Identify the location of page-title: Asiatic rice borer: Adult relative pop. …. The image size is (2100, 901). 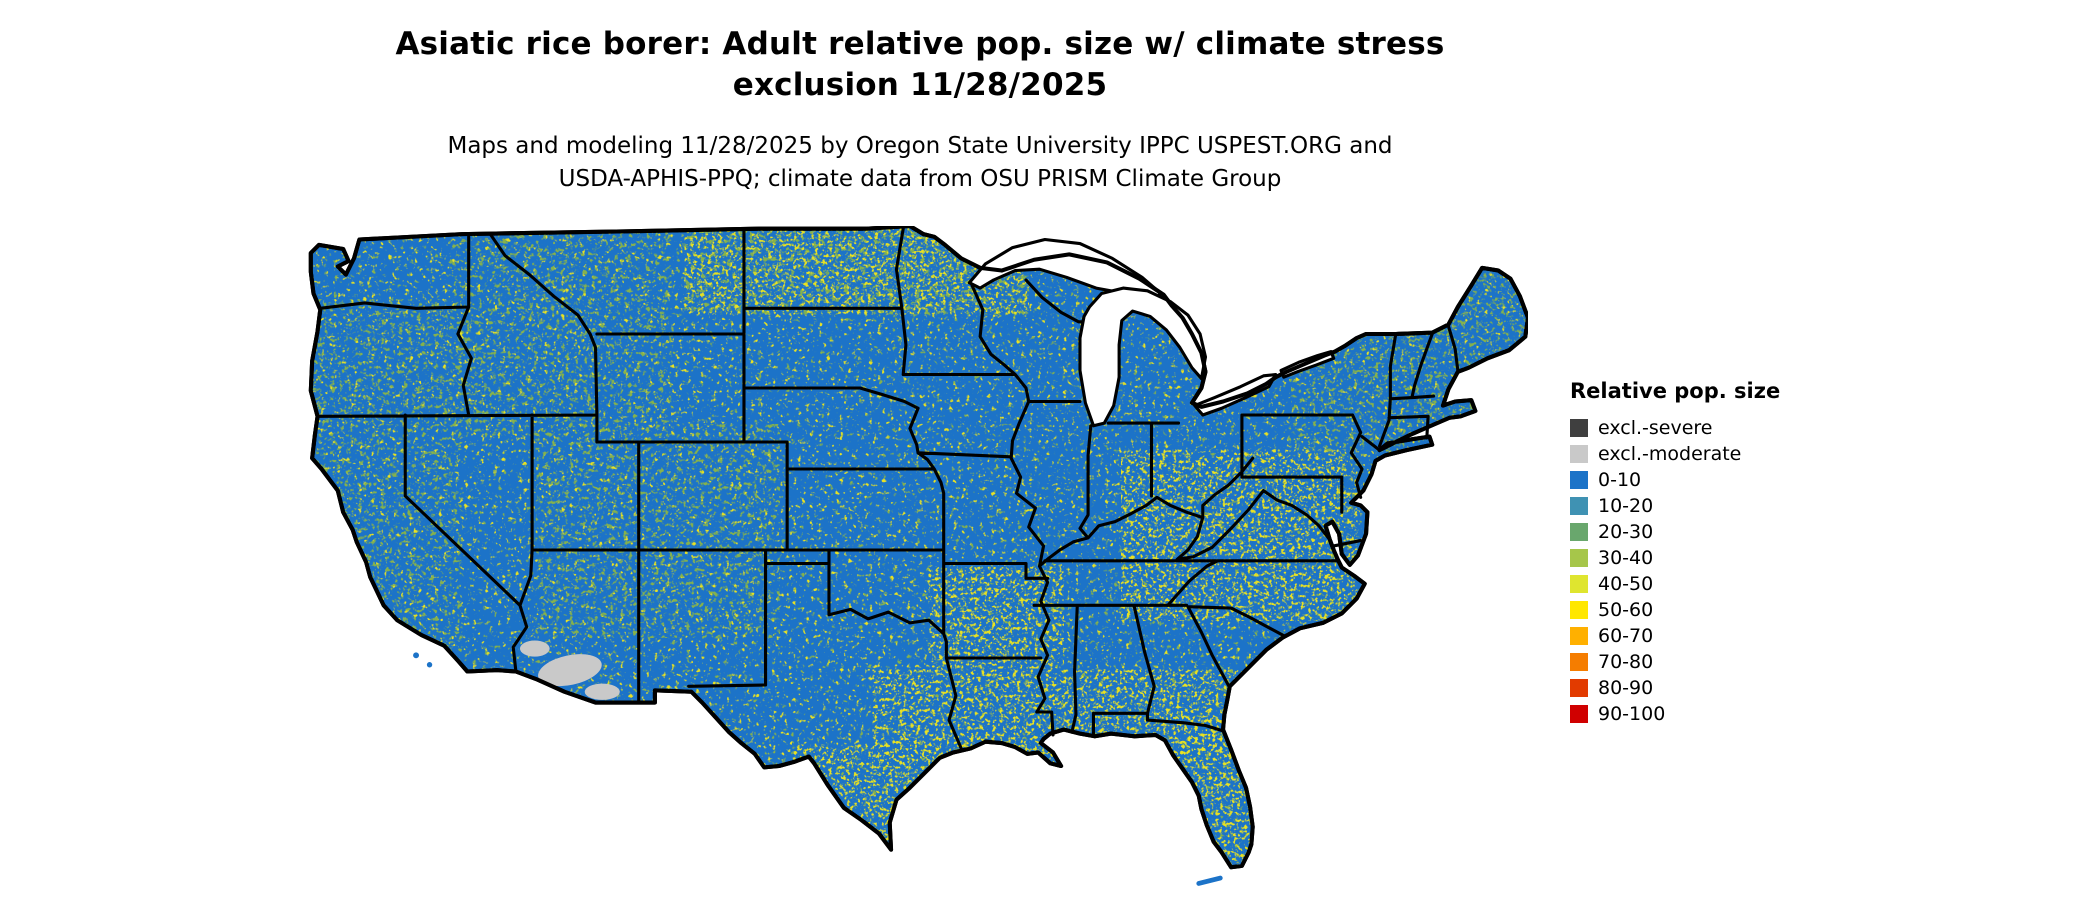
(920, 65).